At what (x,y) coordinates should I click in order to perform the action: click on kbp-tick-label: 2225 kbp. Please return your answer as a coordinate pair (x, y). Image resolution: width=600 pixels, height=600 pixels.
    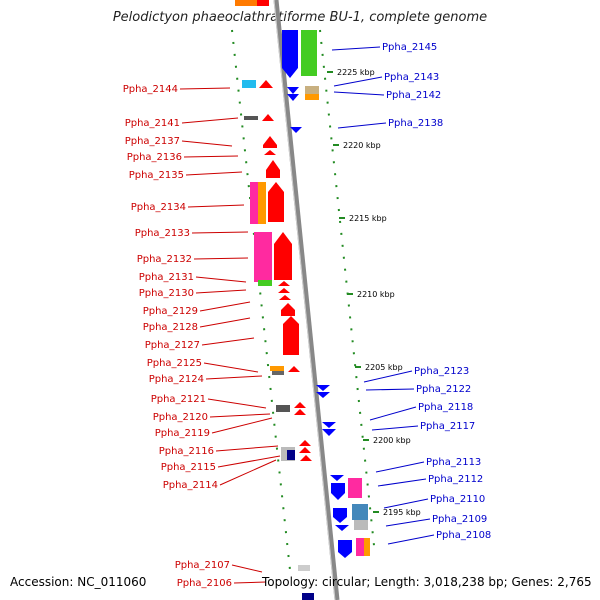
    Looking at the image, I should click on (356, 72).